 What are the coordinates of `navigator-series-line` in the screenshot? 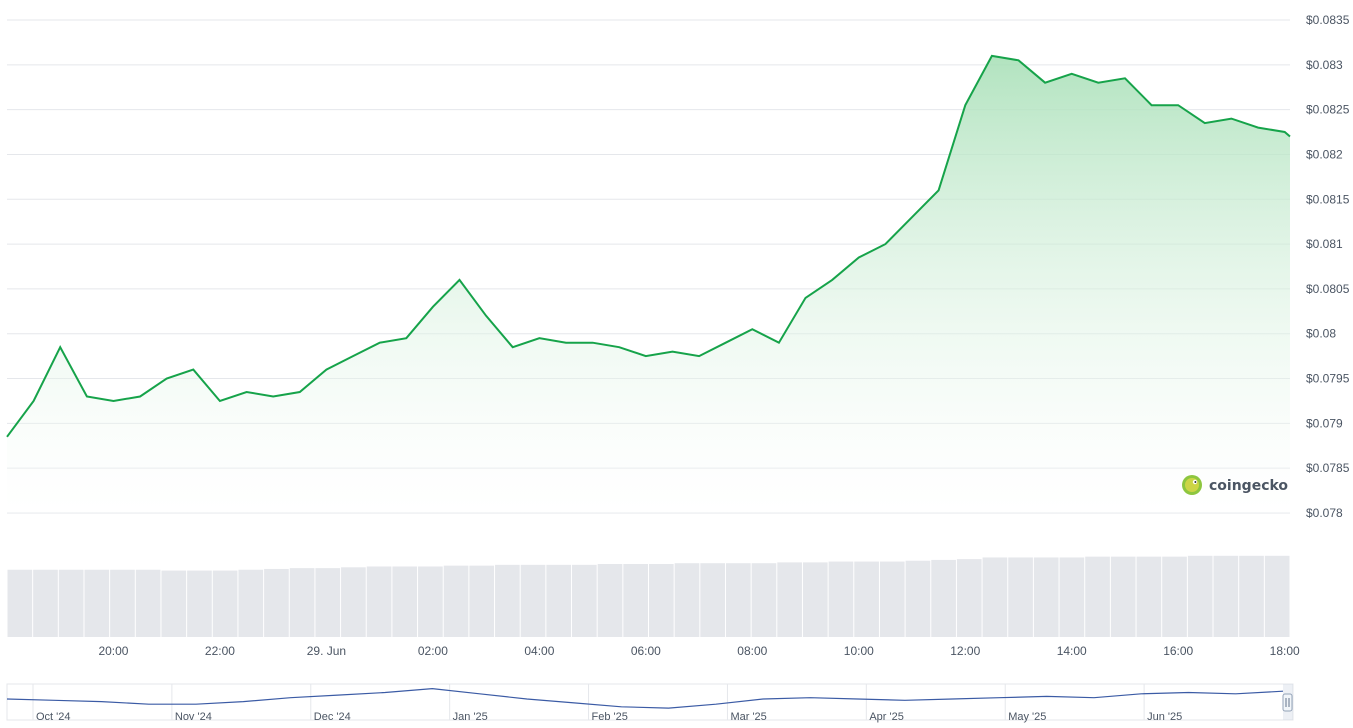 It's located at (645, 698).